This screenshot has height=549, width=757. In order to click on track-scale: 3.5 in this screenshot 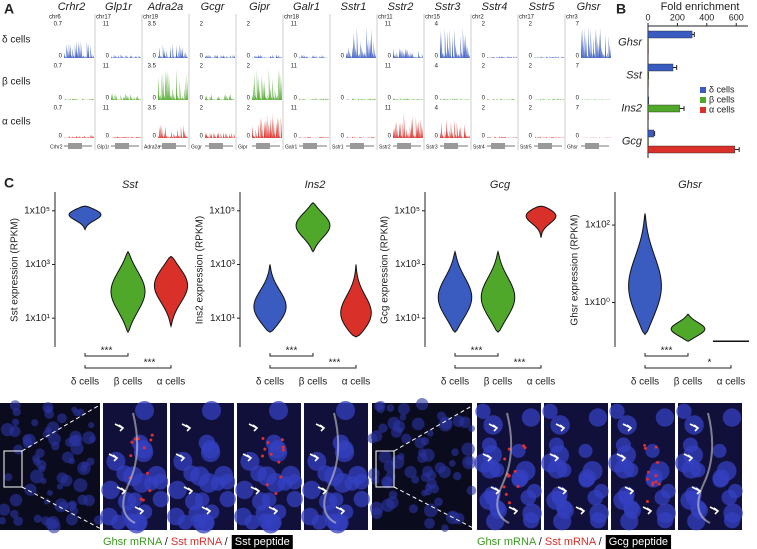, I will do `click(152, 25)`.